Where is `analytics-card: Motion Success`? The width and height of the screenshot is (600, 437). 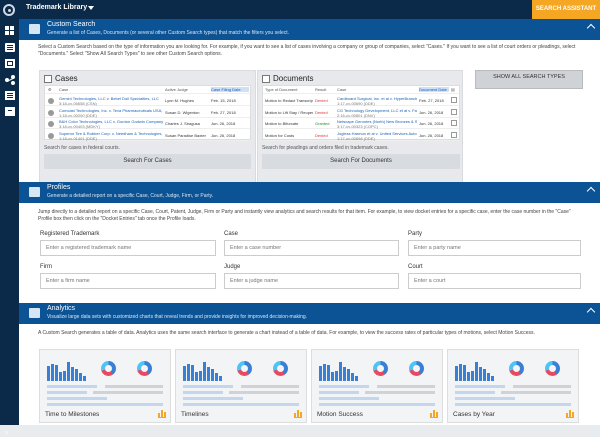 analytics-card: Motion Success is located at coordinates (377, 386).